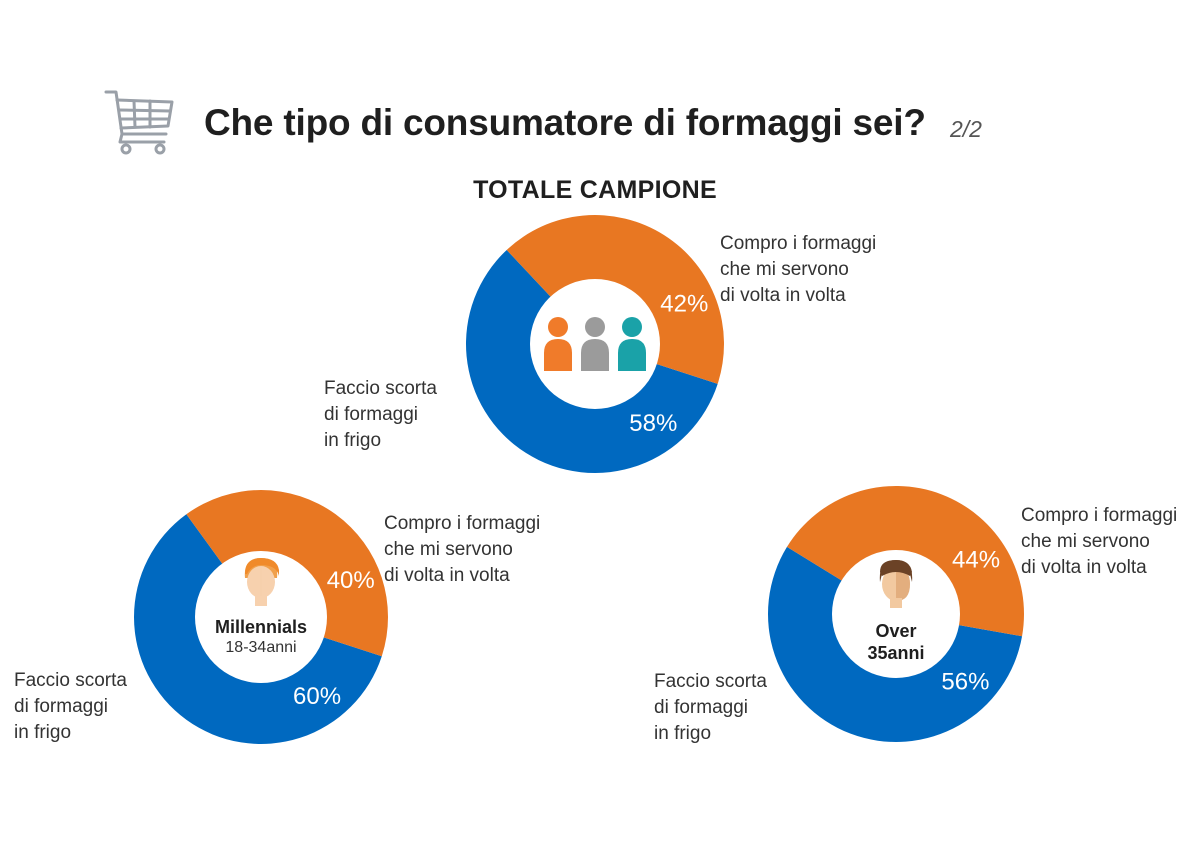 The image size is (1200, 850). I want to click on donut-chart-over35: 56% 44% Over 35anni, so click(895, 614).